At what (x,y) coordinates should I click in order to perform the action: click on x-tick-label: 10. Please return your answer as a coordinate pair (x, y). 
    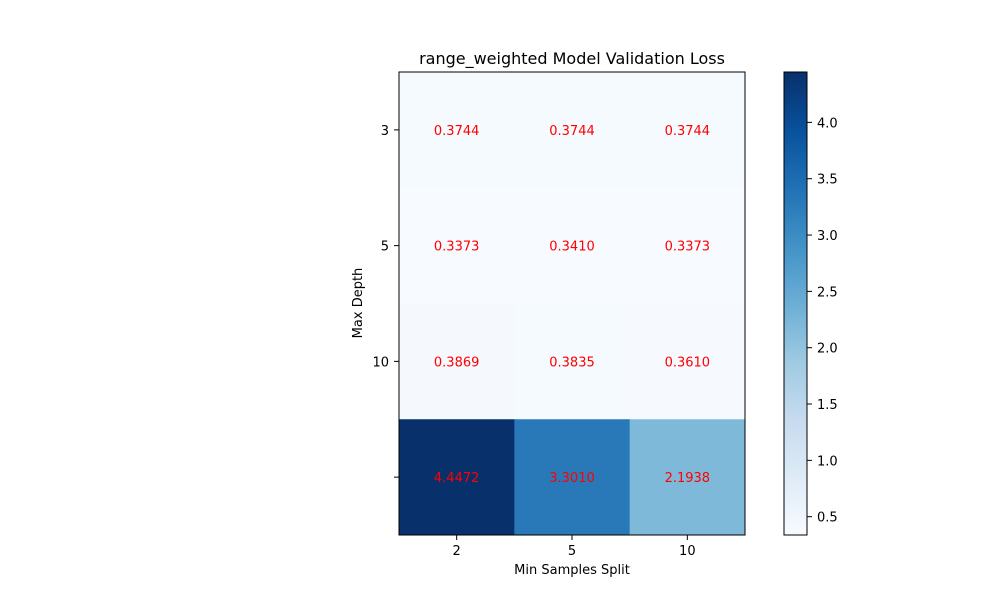
    Looking at the image, I should click on (687, 551).